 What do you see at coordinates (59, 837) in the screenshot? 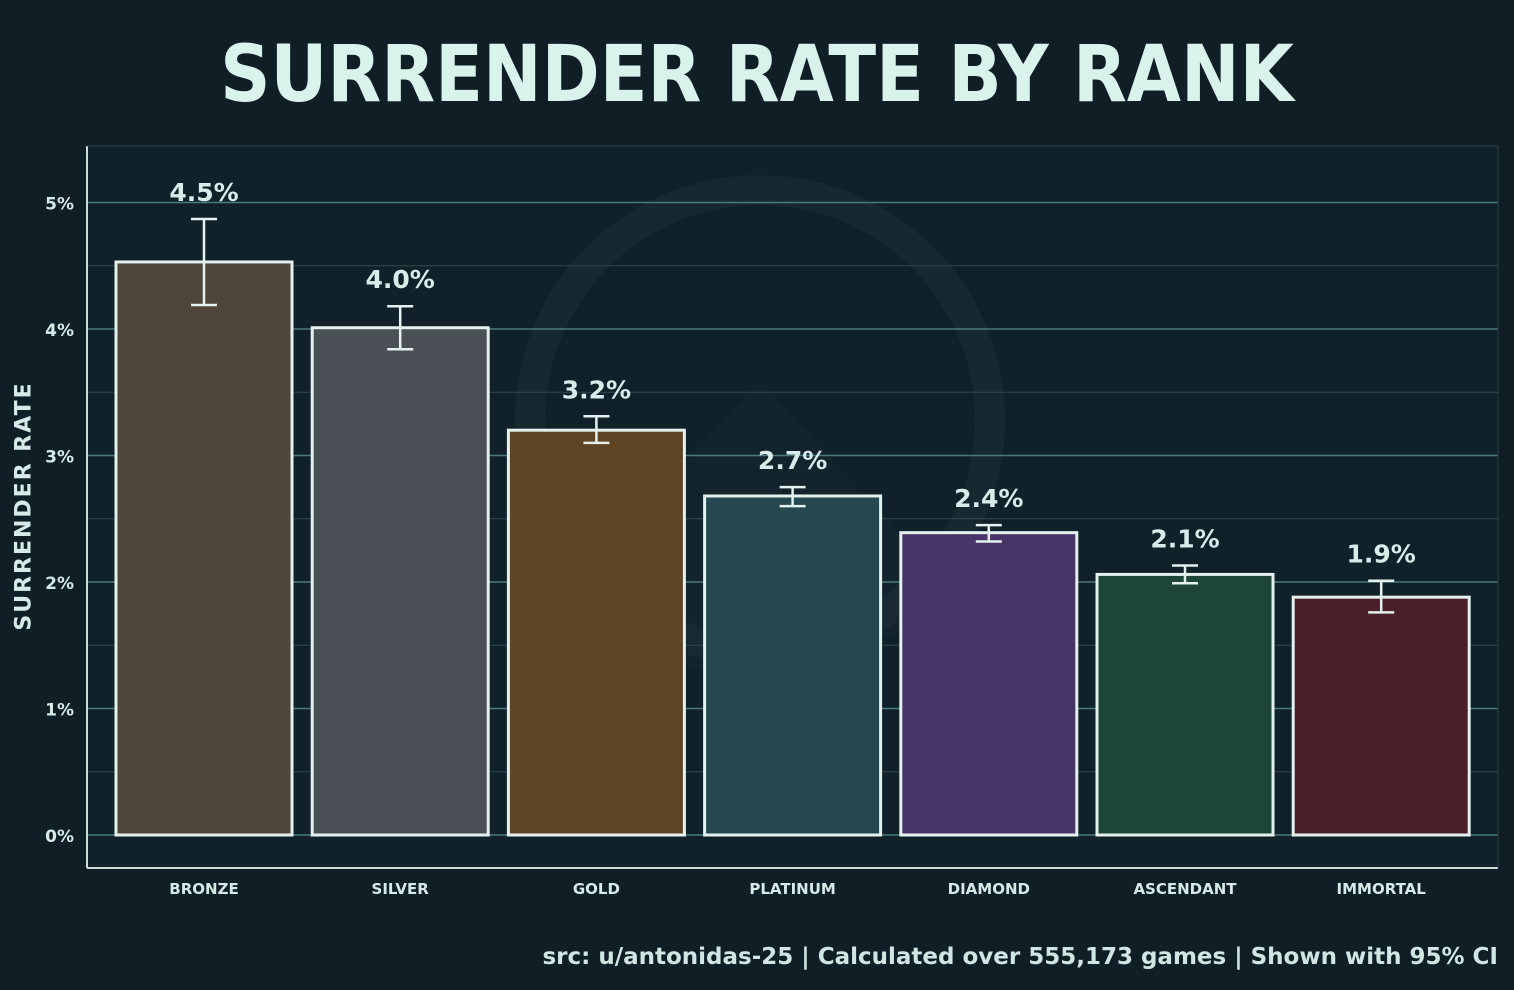
I see `y-tick-label: 0%` at bounding box center [59, 837].